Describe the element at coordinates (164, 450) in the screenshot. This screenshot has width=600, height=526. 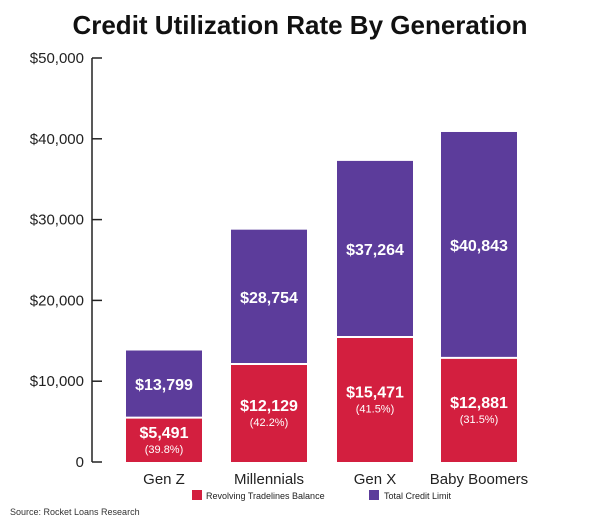
I see `data-sublabel: (39.8%)` at that location.